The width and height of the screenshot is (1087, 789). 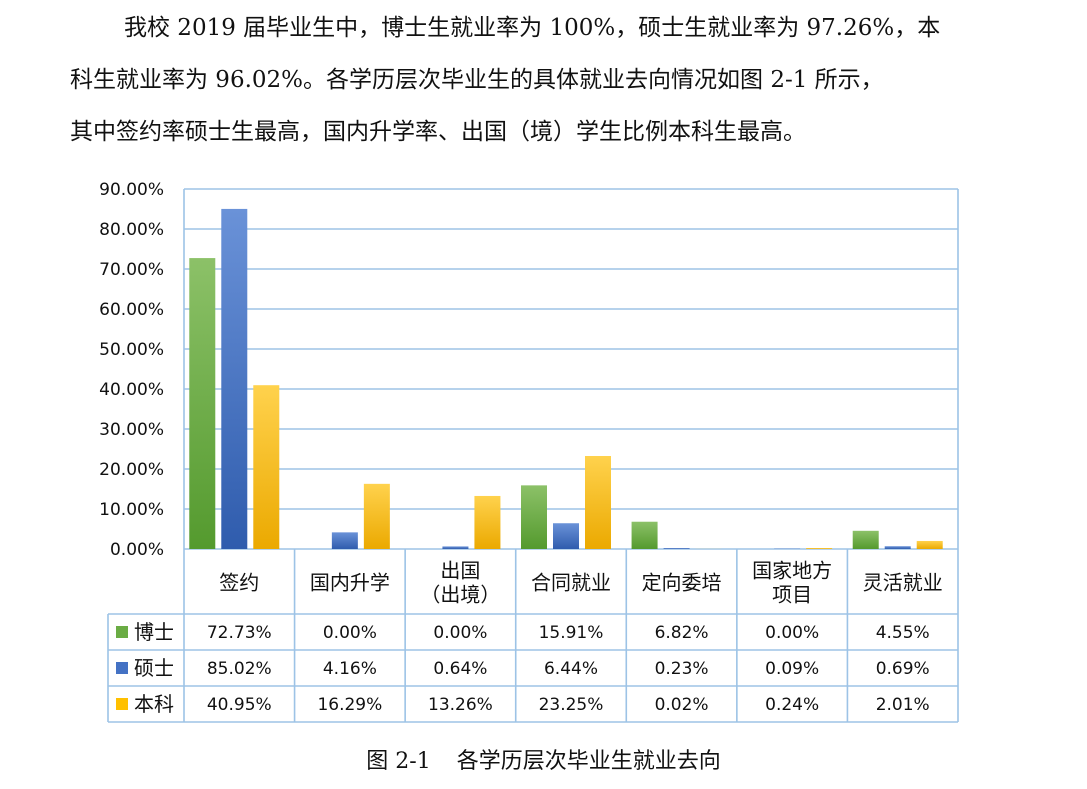 I want to click on category-label: 出国, so click(x=460, y=571).